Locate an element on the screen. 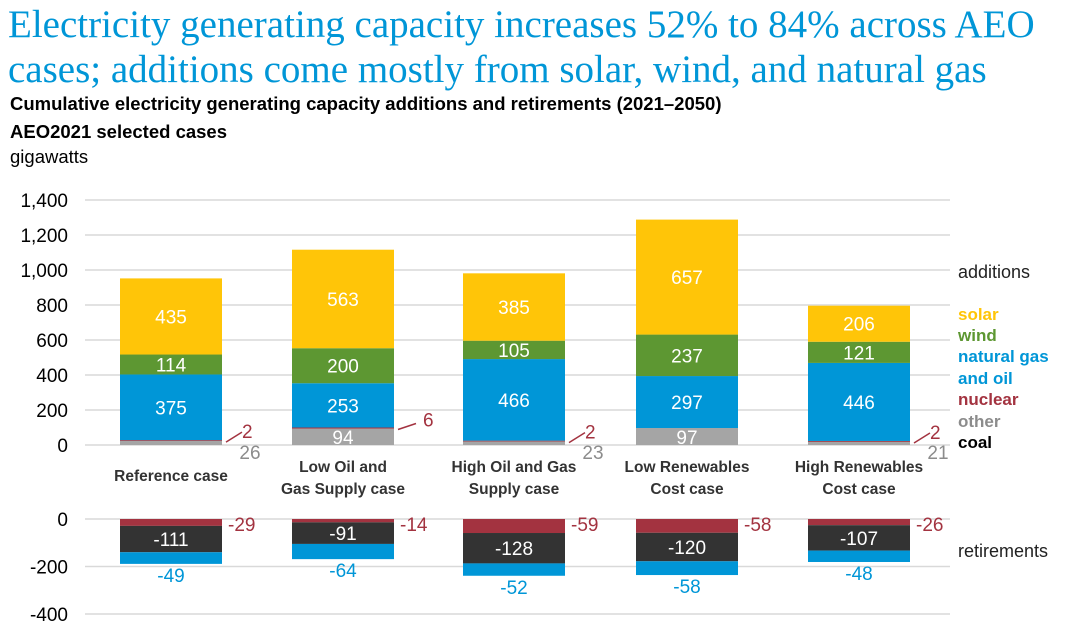  data-label-coal: -120 is located at coordinates (687, 548).